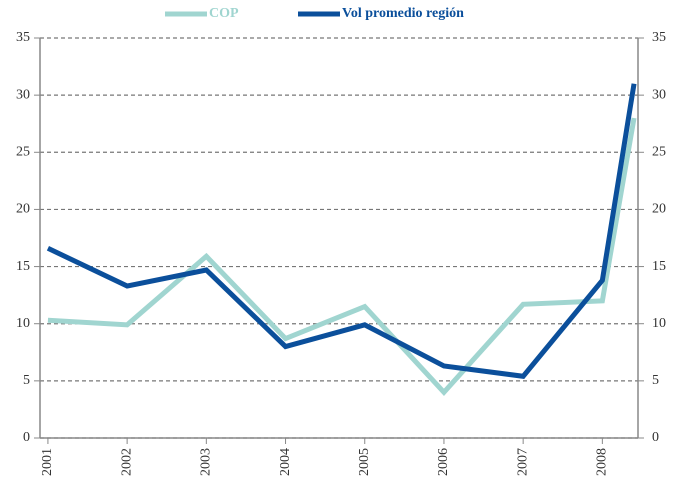 The image size is (688, 488). Describe the element at coordinates (47, 462) in the screenshot. I see `x-tick-label: 2001` at that location.